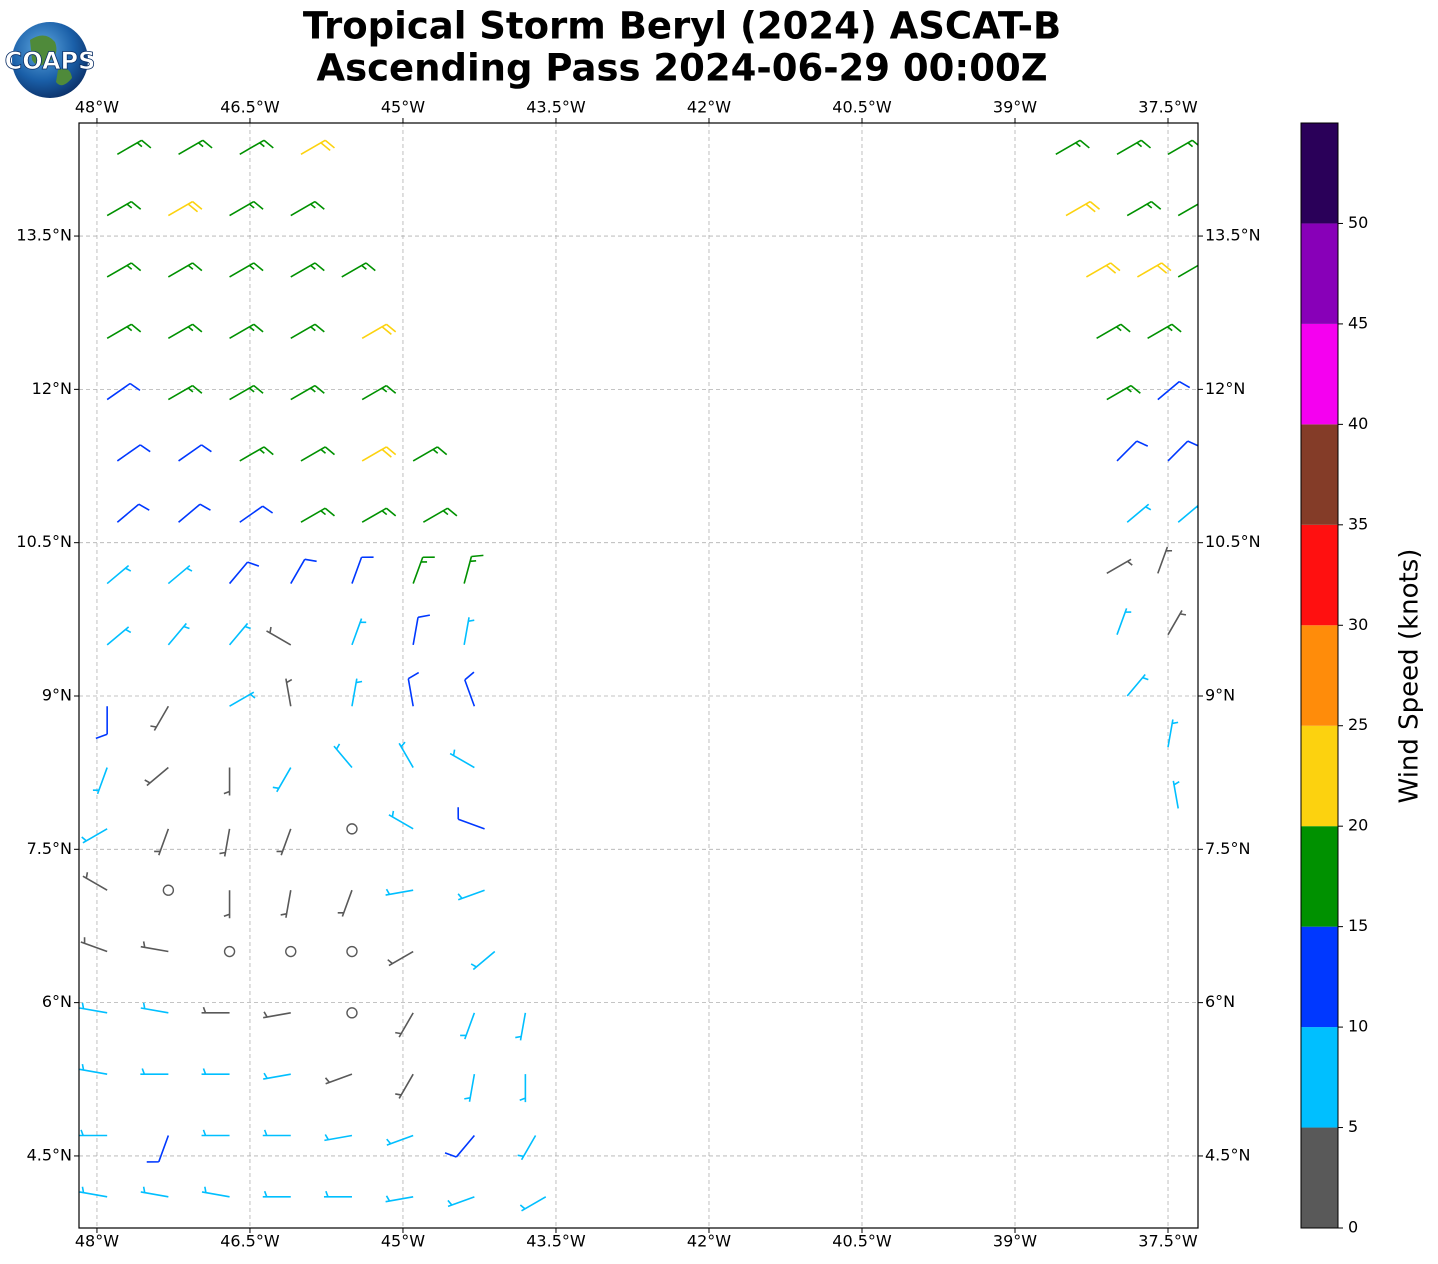 This screenshot has width=1438, height=1264. I want to click on x-tick-label: 40.5°W, so click(862, 1241).